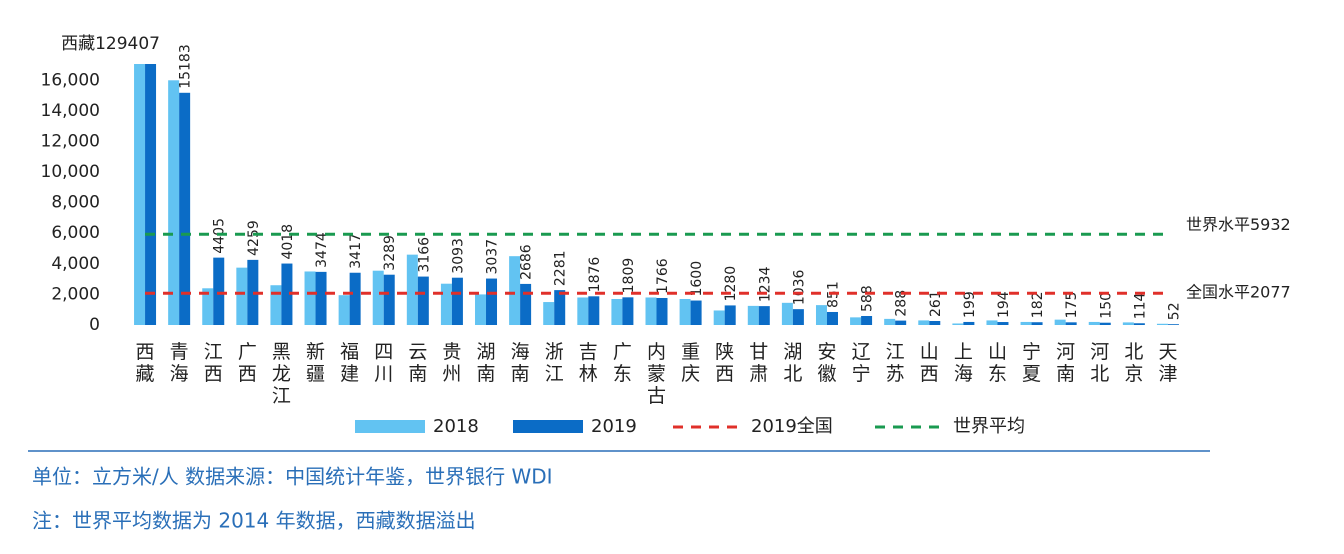 This screenshot has height=554, width=1344. What do you see at coordinates (792, 426) in the screenshot?
I see `legend-label: 2019全国` at bounding box center [792, 426].